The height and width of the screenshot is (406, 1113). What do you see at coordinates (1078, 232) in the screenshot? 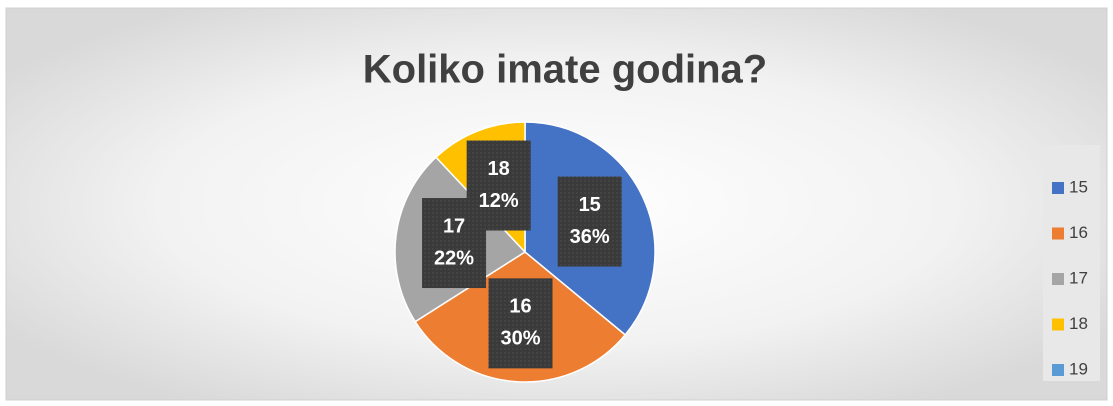
I see `legend-label: 16` at bounding box center [1078, 232].